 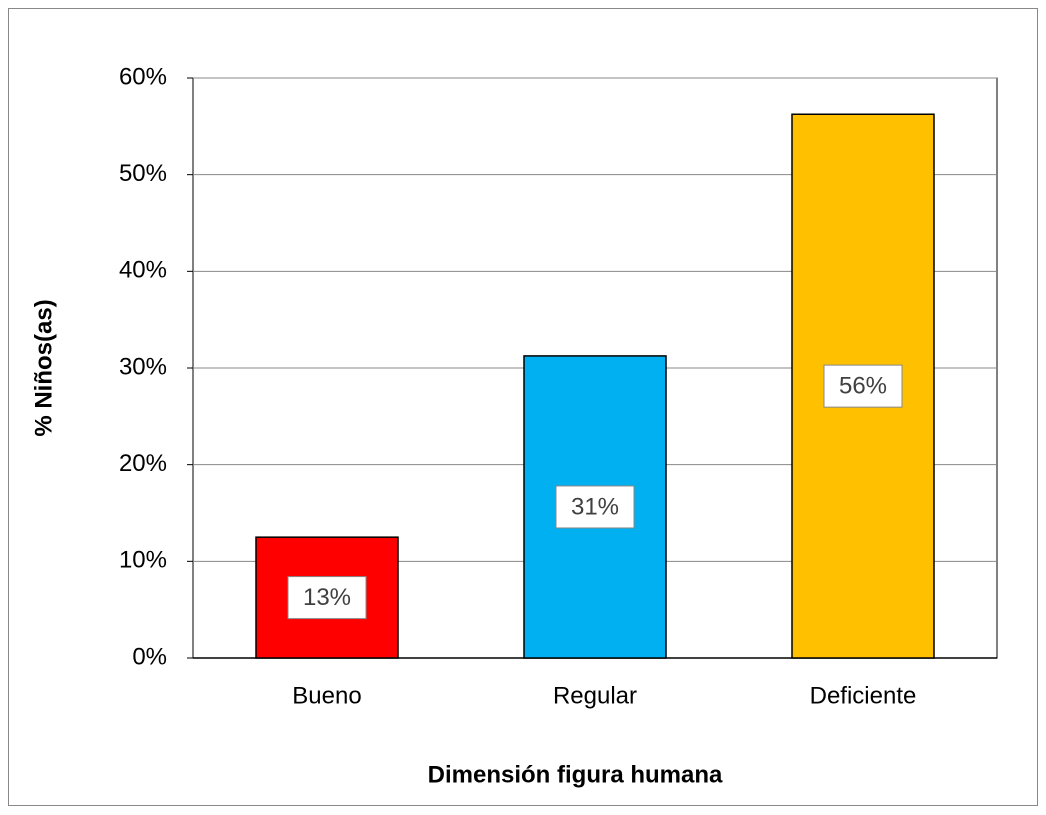 I want to click on y-axis-title: % Niños(as), so click(x=43, y=367).